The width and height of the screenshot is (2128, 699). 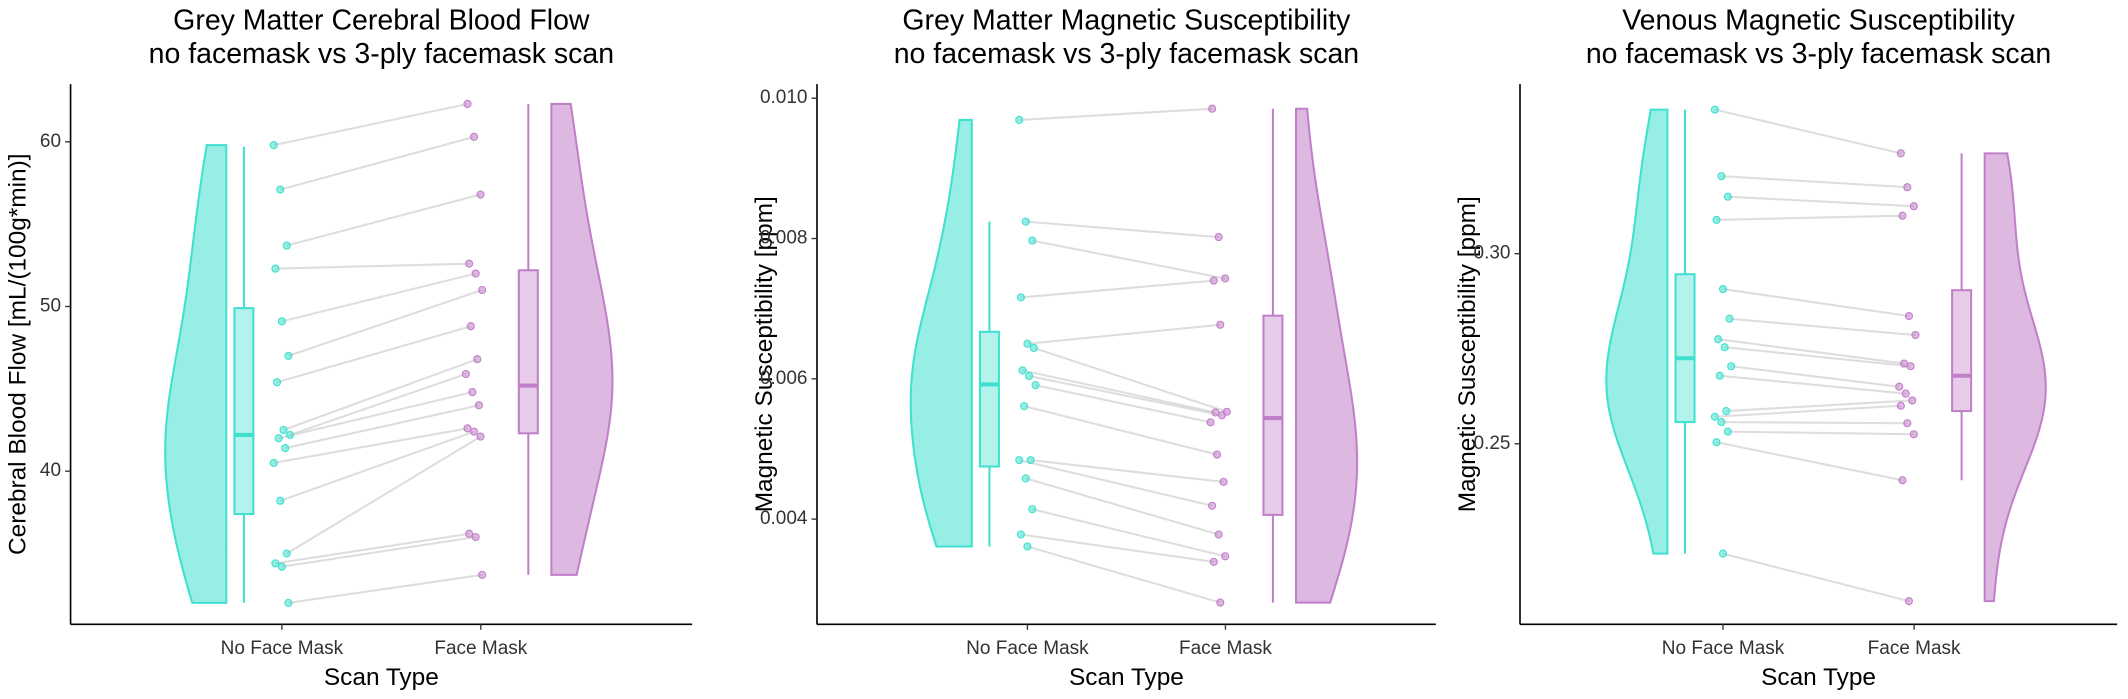 I want to click on y-tick-label: 0.008, so click(x=784, y=238).